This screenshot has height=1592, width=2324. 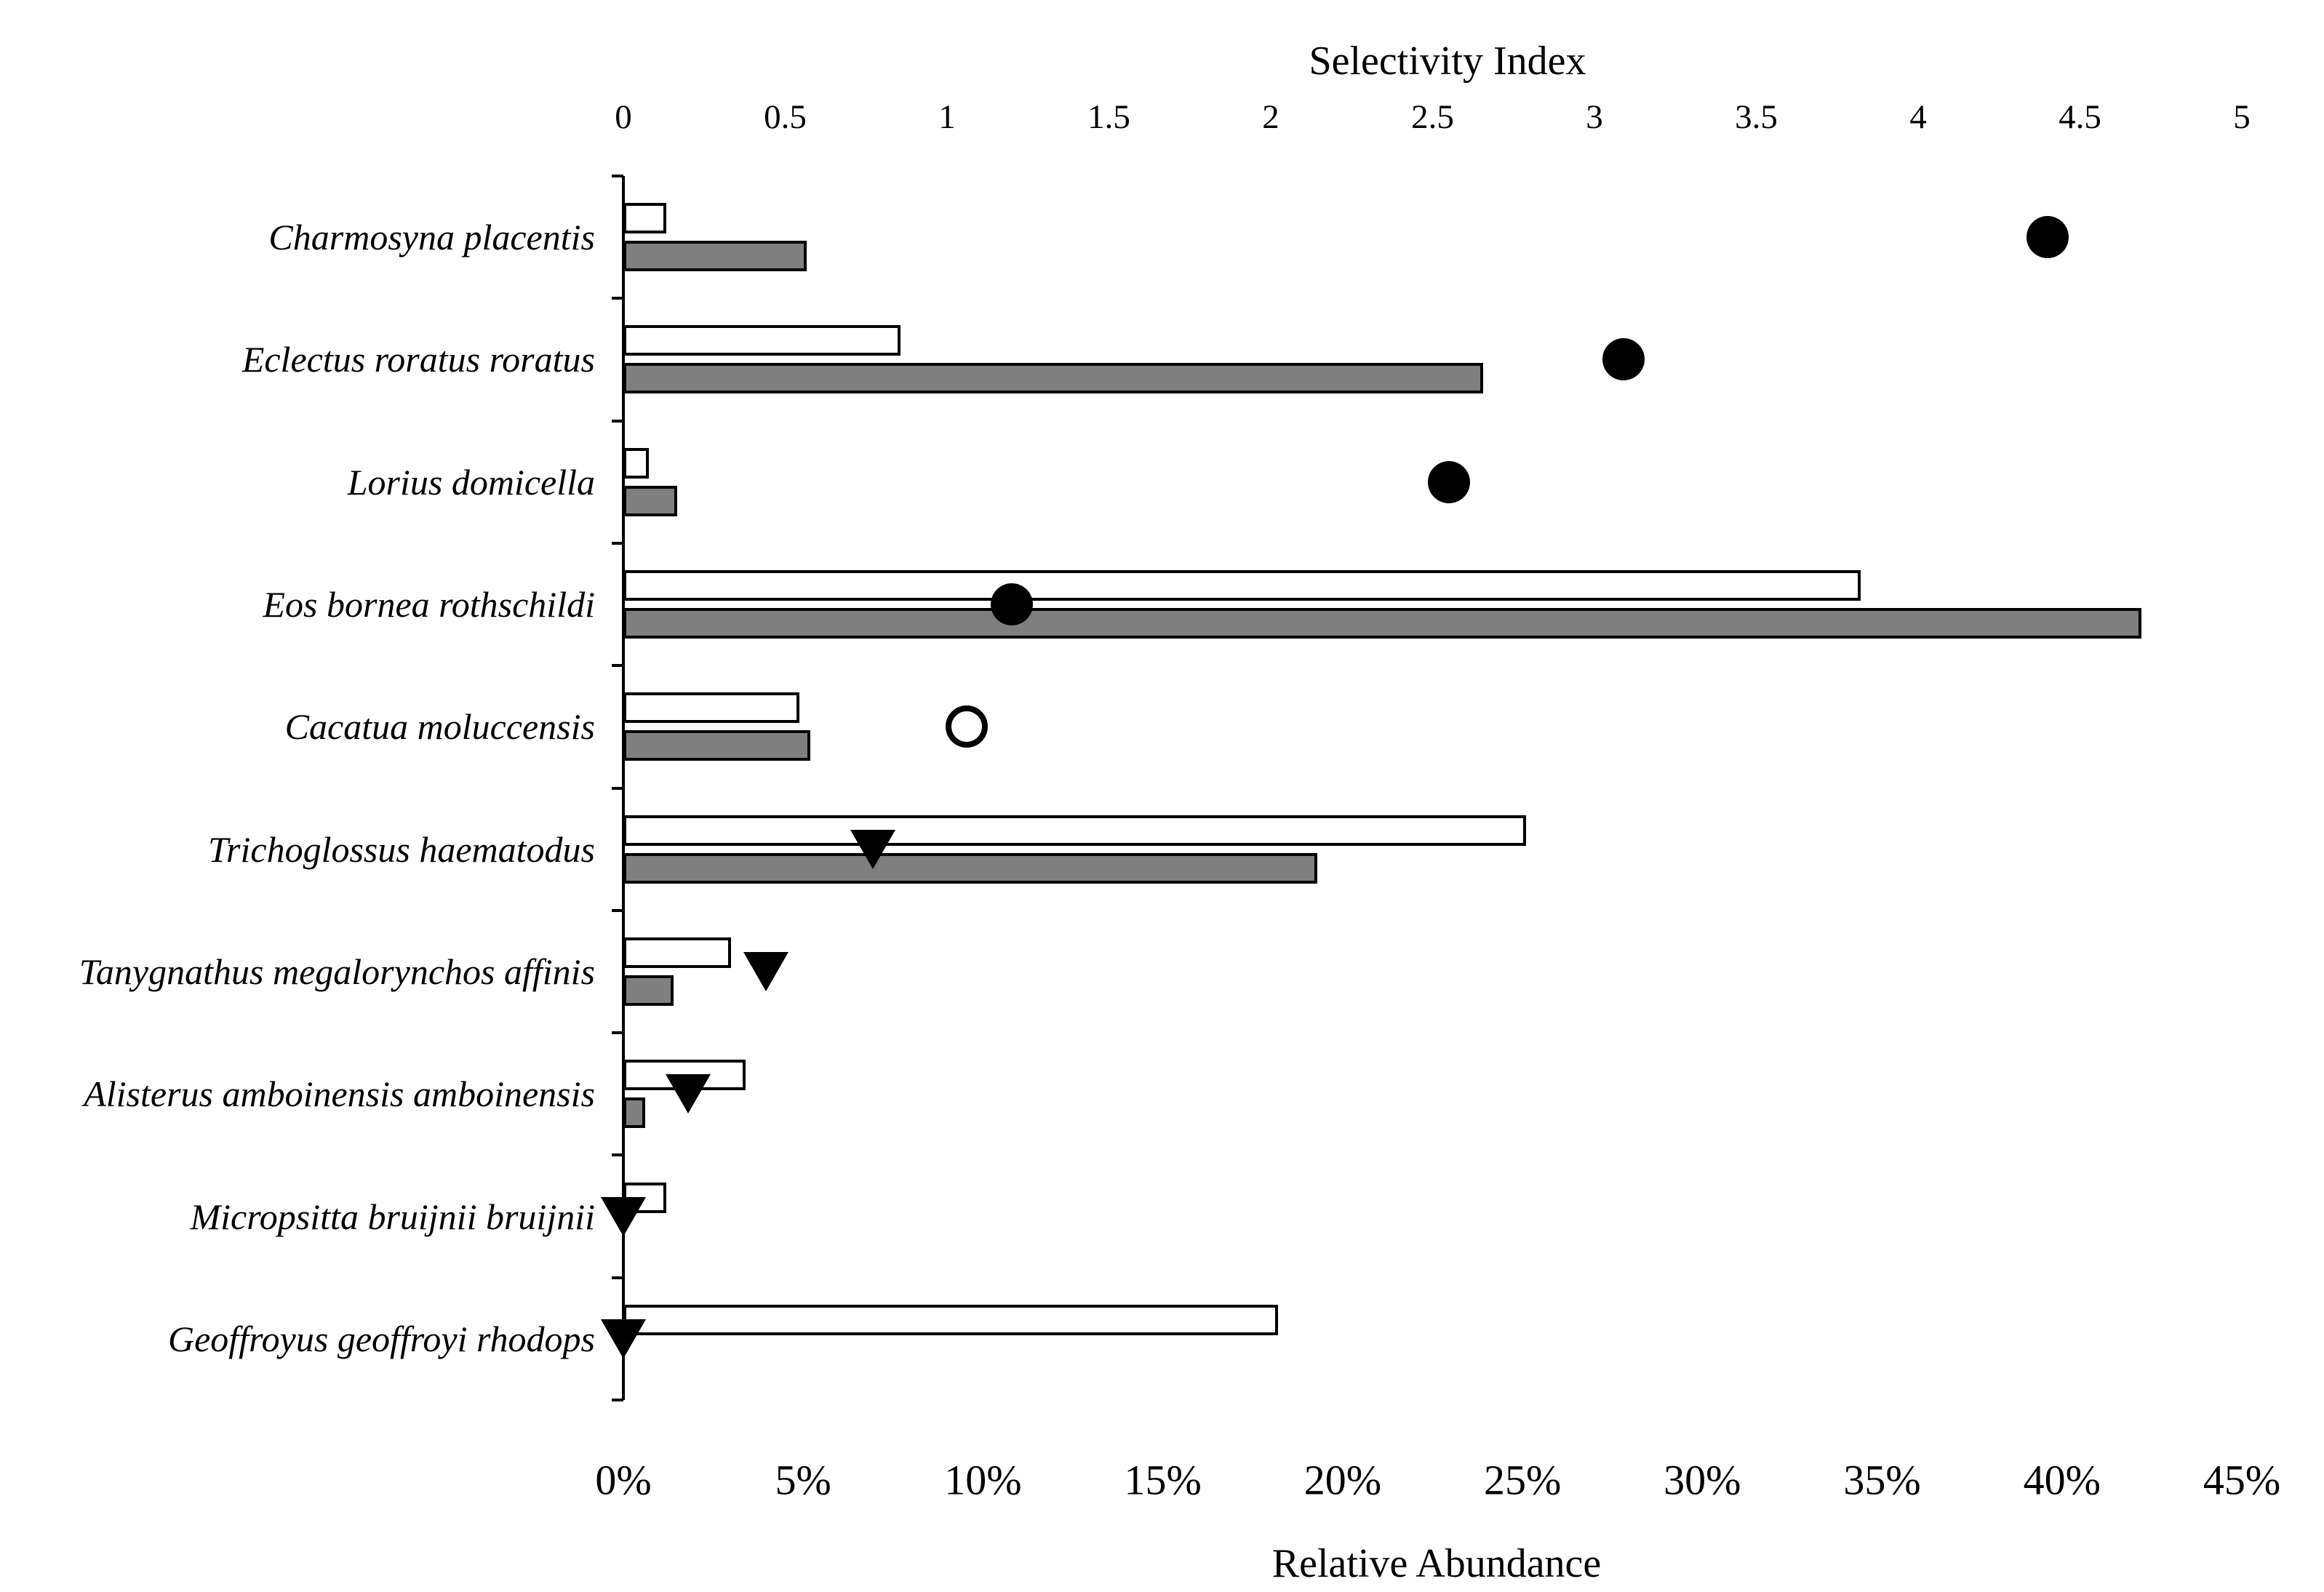 I want to click on y-axis-line, so click(x=623, y=788).